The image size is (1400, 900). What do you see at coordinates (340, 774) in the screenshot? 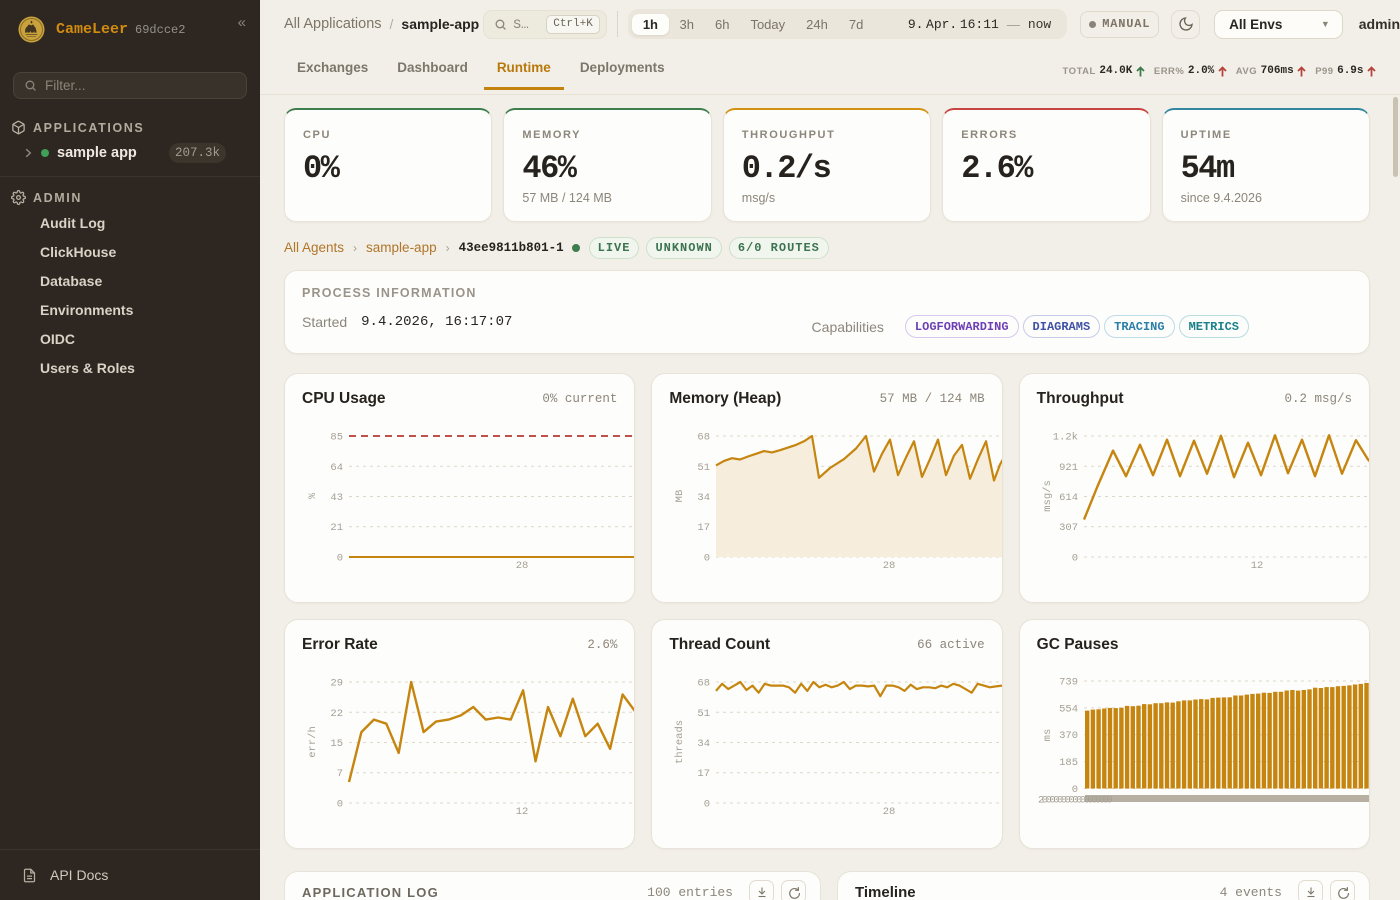
I see `svg-text: 7` at bounding box center [340, 774].